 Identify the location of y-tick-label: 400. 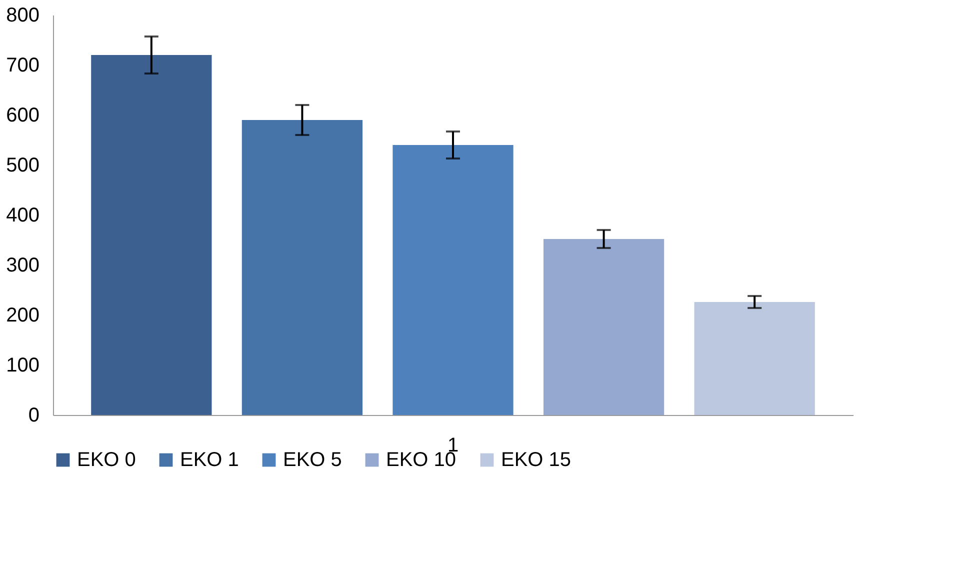
(23, 215).